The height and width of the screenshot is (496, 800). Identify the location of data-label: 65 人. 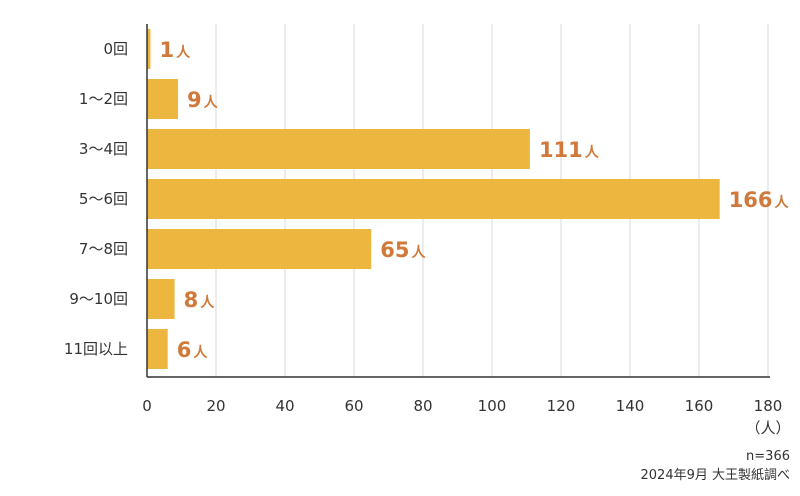
(403, 250).